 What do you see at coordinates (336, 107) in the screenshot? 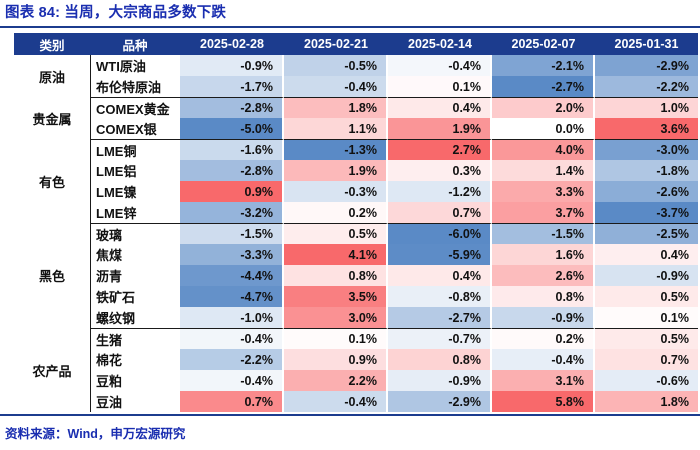
I see `value-cell: 1.8%` at bounding box center [336, 107].